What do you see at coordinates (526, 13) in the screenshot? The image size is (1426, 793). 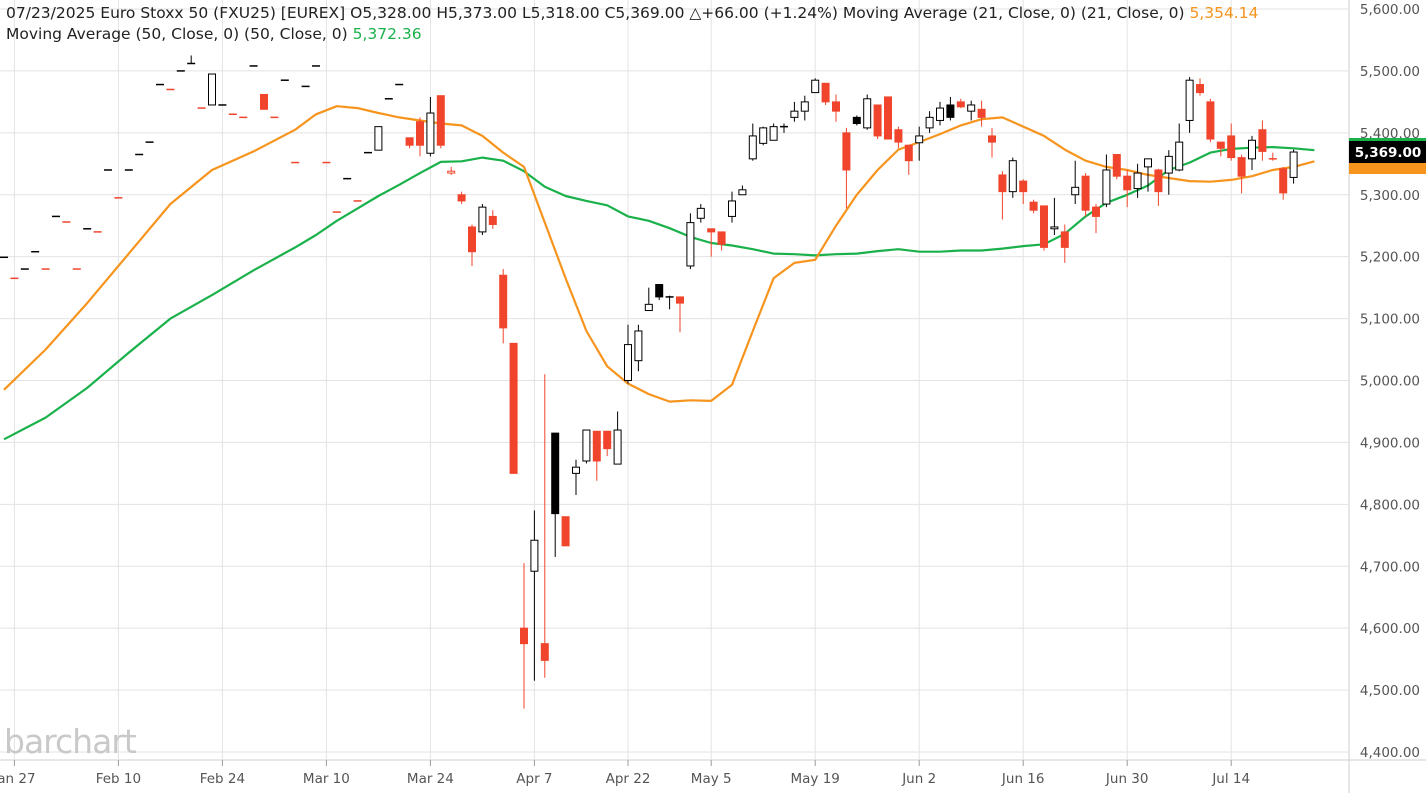 I see `header-low-label: L` at bounding box center [526, 13].